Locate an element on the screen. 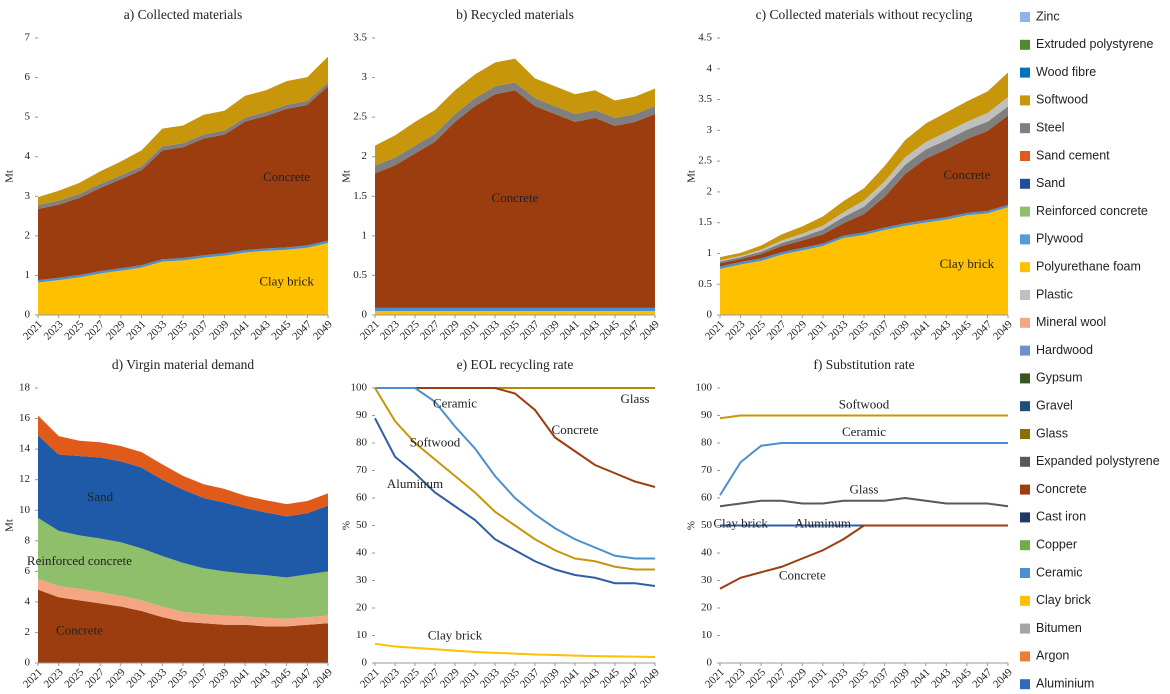 This screenshot has width=1170, height=694. line-label: Clay brick is located at coordinates (740, 522).